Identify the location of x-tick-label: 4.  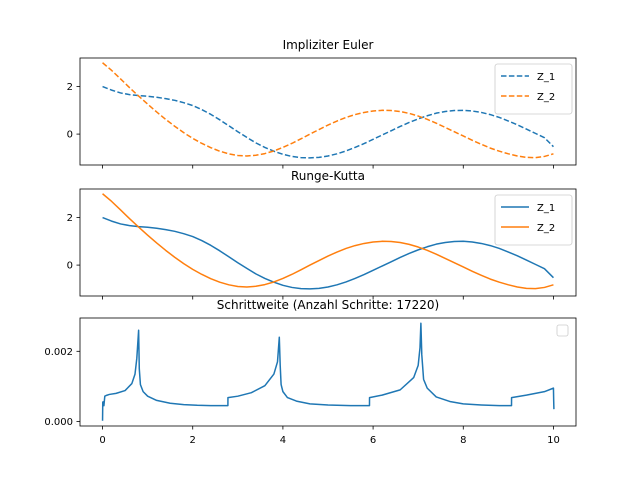
(283, 440).